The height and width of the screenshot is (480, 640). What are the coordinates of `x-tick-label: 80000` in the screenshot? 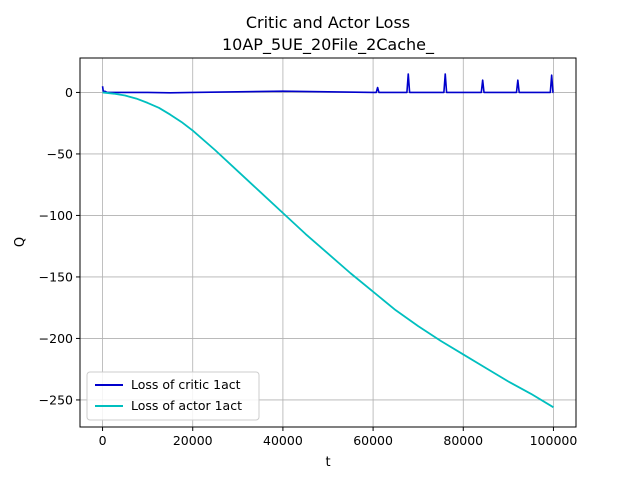 It's located at (463, 440).